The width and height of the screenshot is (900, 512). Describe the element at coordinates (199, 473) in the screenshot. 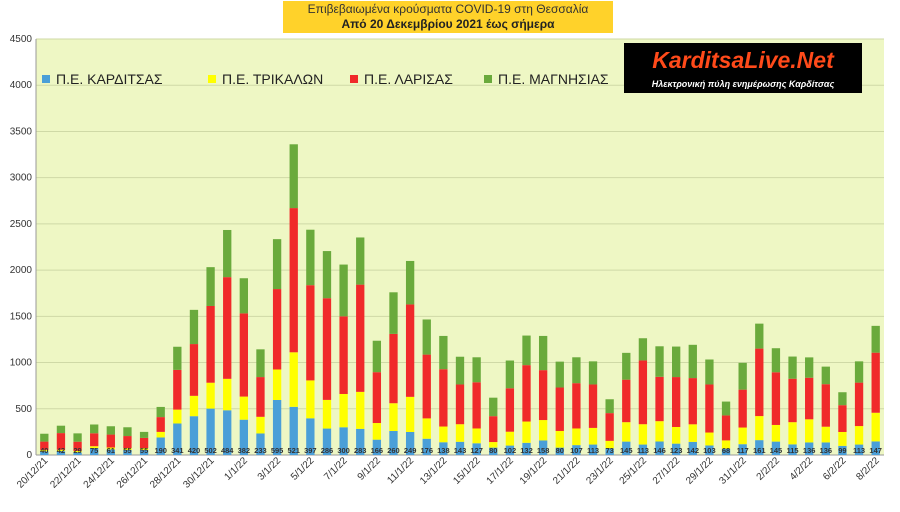

I see `x-tick-label: 30/12/21` at that location.